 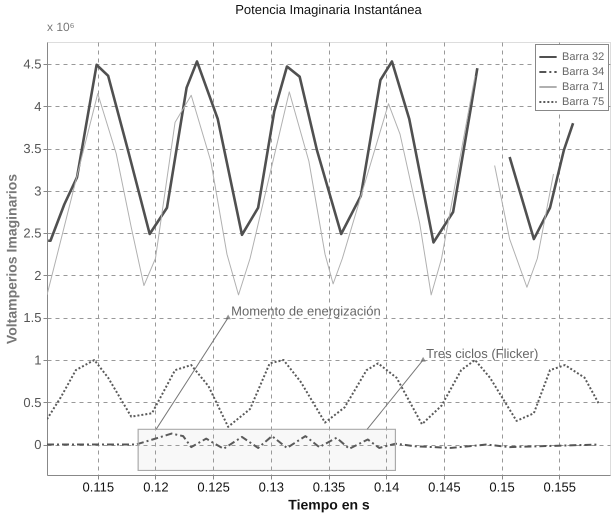 I want to click on x-tick-label: 0.155, so click(x=559, y=487).